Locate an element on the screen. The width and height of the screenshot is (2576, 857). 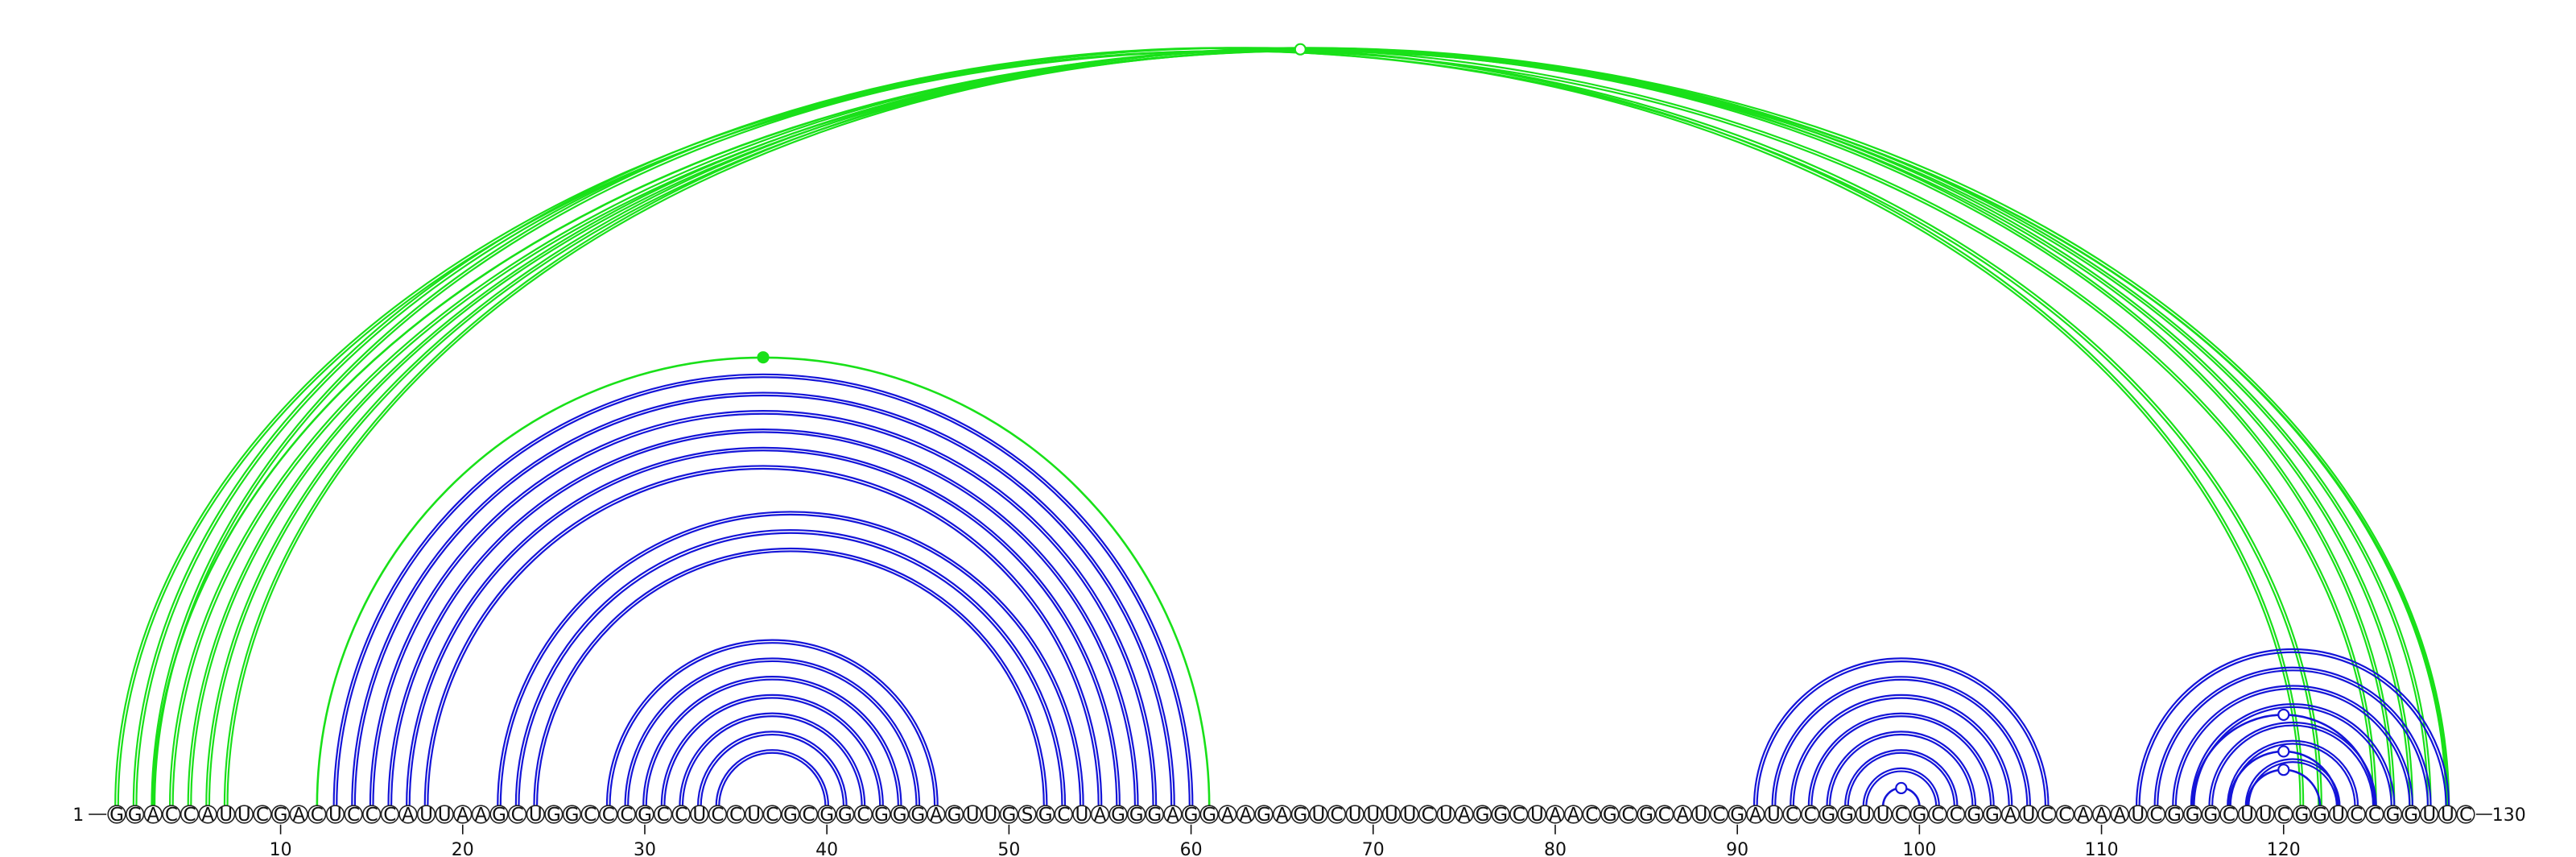
tick-label: 50 is located at coordinates (1008, 849).